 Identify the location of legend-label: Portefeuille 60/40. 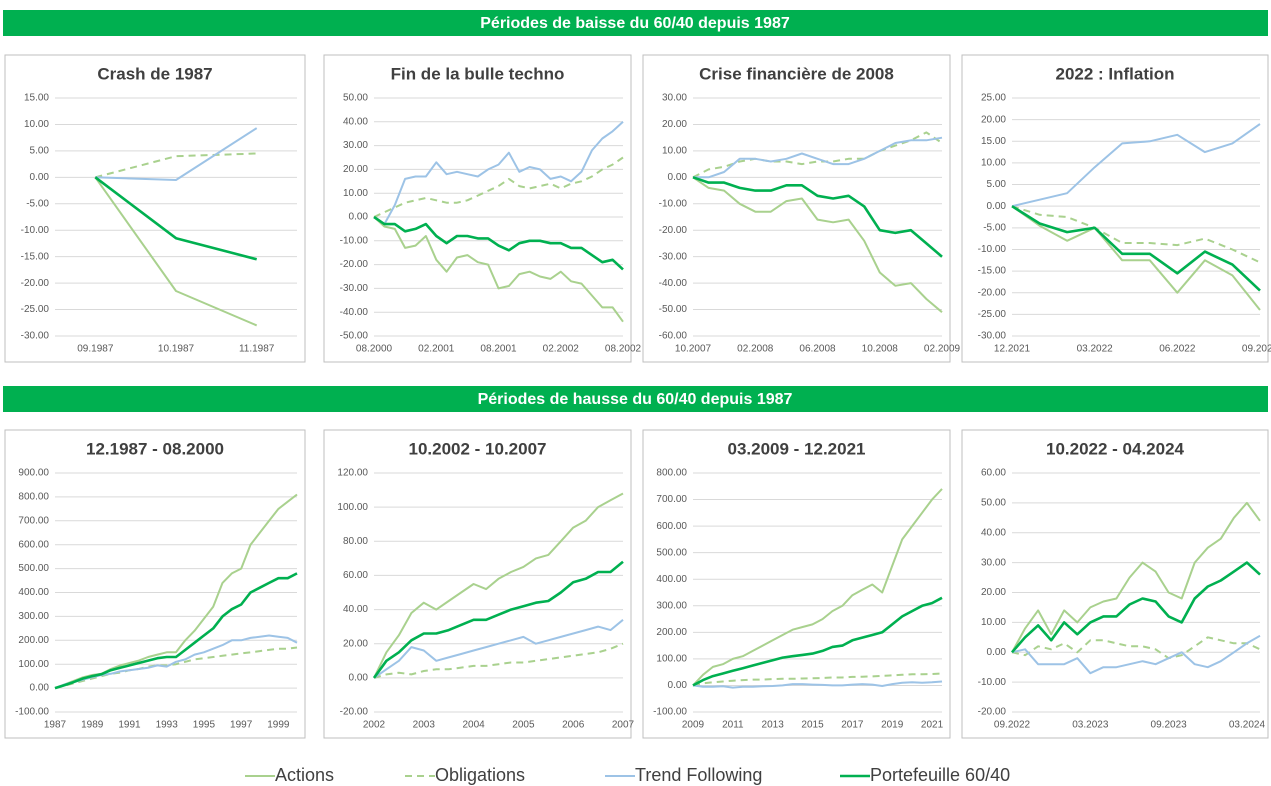
(940, 775).